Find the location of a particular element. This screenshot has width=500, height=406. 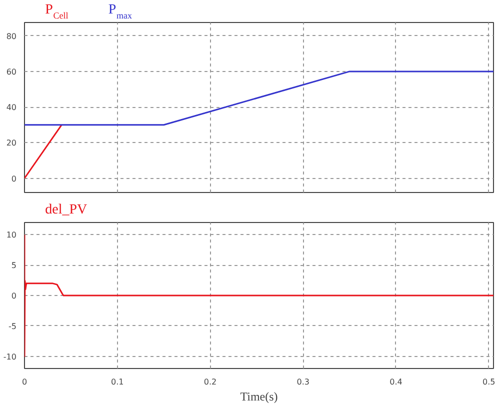

y-tick-label: -5 is located at coordinates (12, 326).